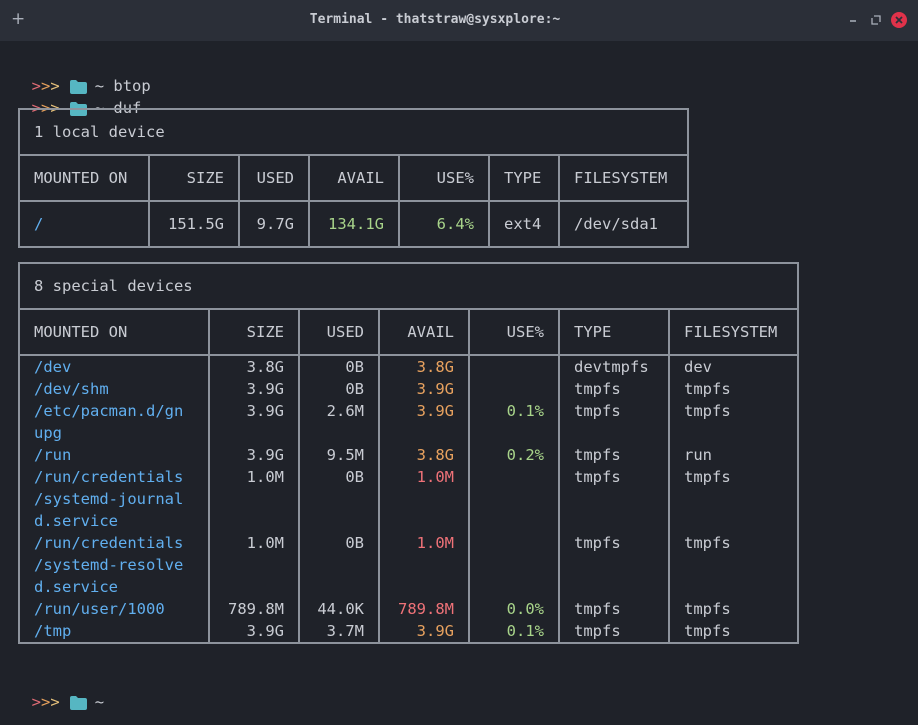 This screenshot has width=918, height=725. Describe the element at coordinates (99, 86) in the screenshot. I see `cwd-tilde: ~` at that location.